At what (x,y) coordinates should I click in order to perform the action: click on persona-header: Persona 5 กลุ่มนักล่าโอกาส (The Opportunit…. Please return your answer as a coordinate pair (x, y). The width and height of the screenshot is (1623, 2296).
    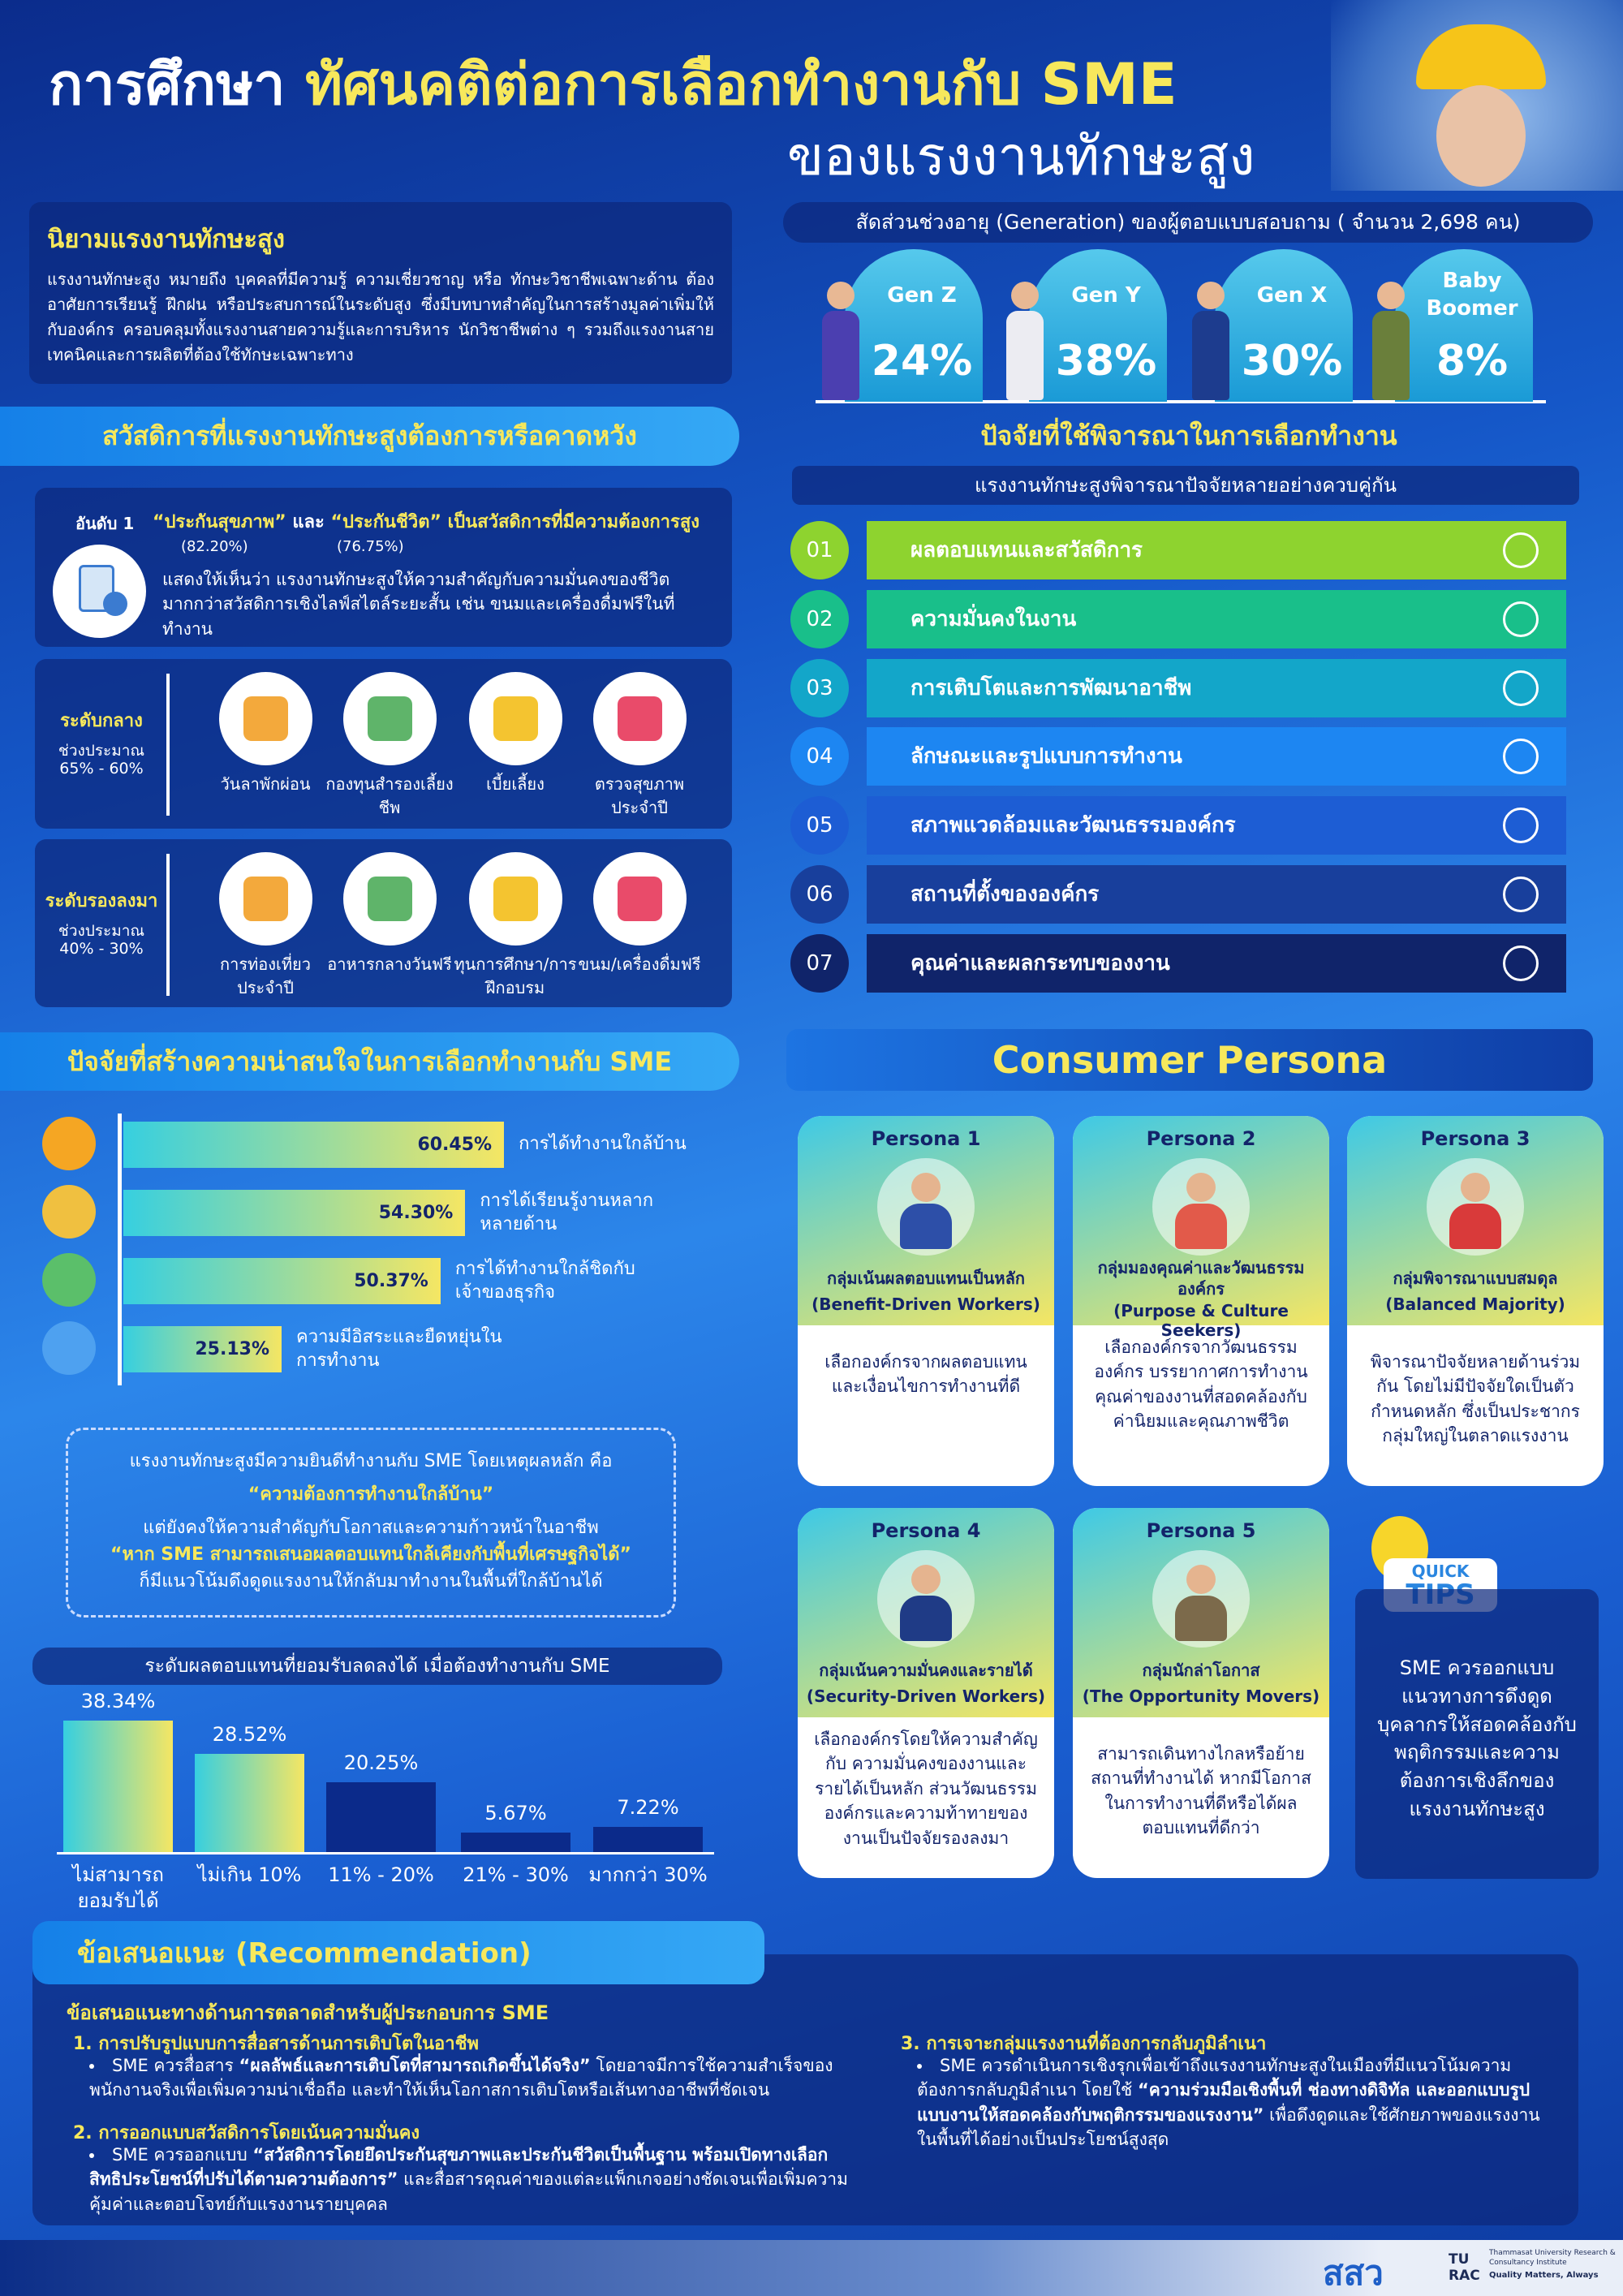
    Looking at the image, I should click on (1201, 1613).